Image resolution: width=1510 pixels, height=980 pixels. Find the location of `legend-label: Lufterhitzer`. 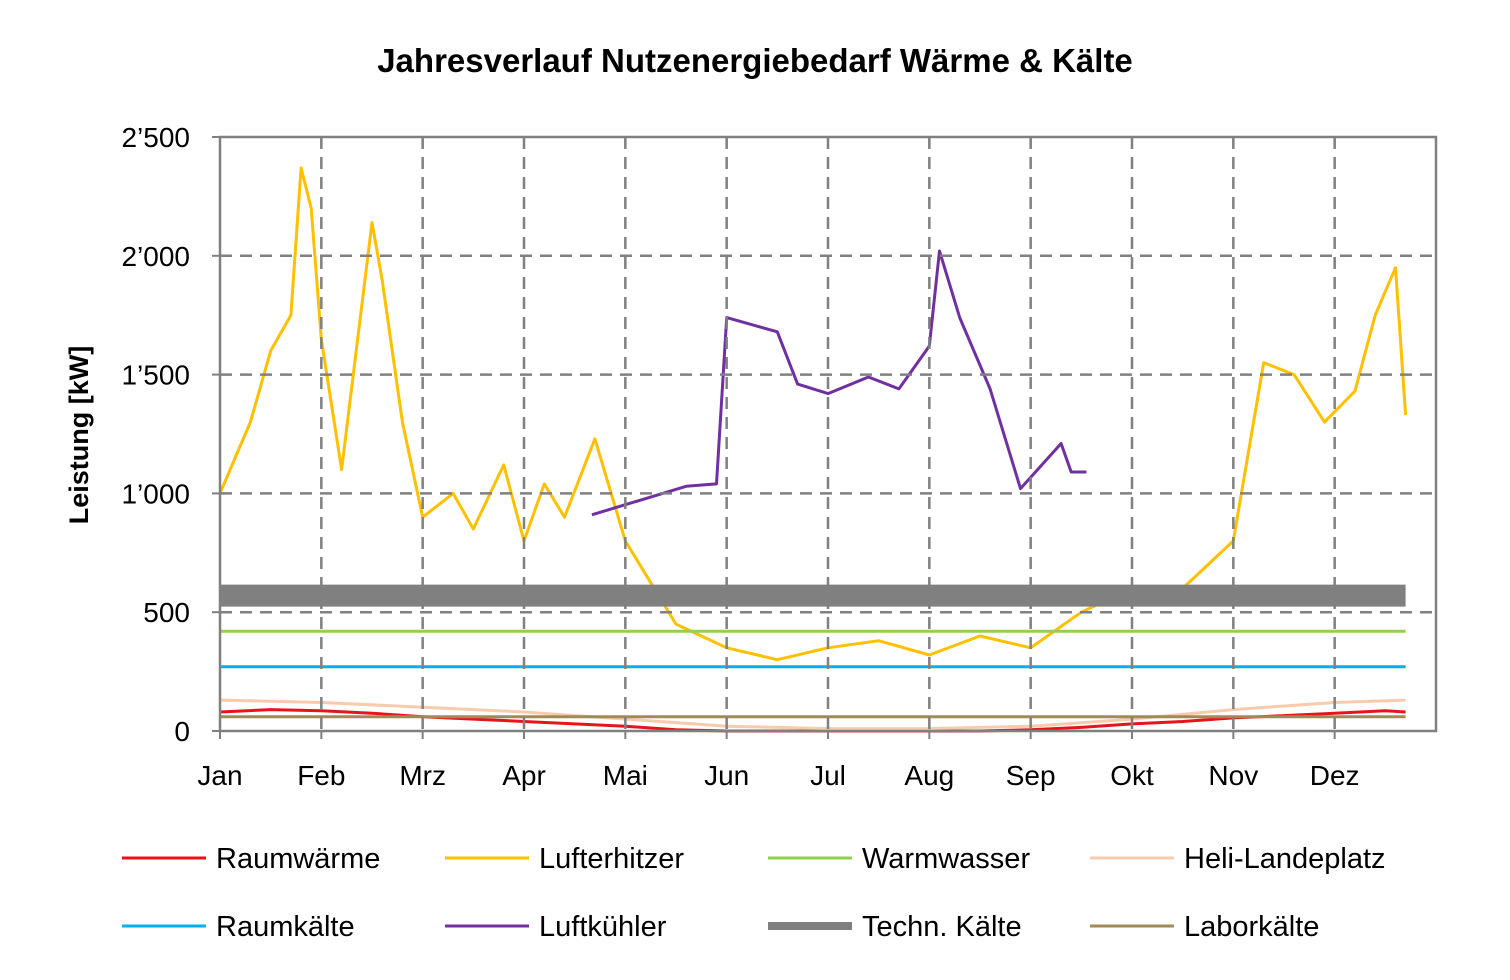

legend-label: Lufterhitzer is located at coordinates (611, 859).